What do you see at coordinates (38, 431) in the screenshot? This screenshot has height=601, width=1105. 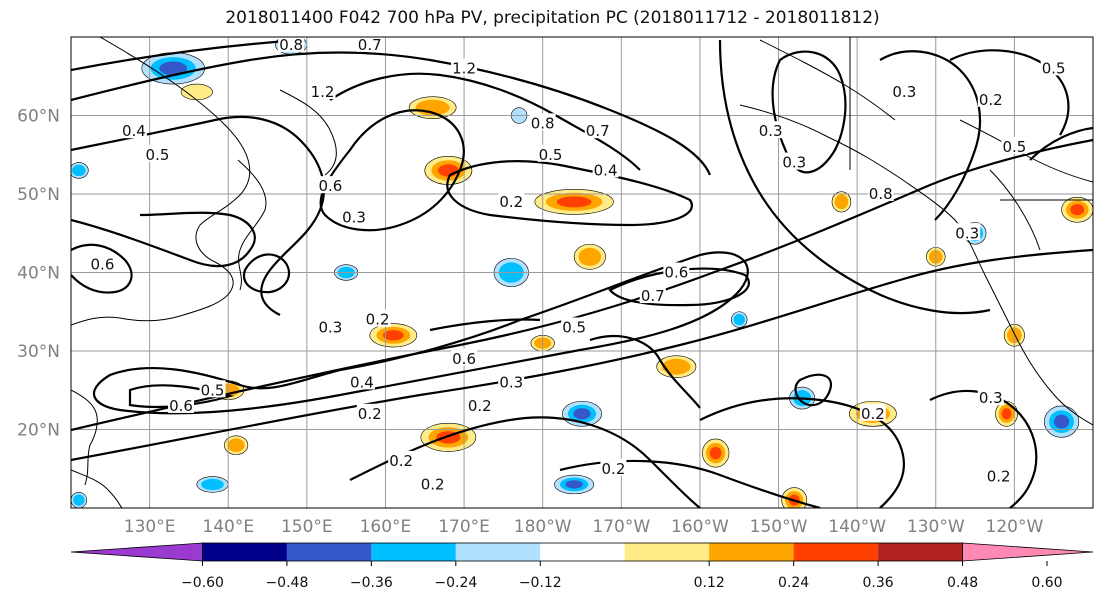 I see `latitude-label: 20°N` at bounding box center [38, 431].